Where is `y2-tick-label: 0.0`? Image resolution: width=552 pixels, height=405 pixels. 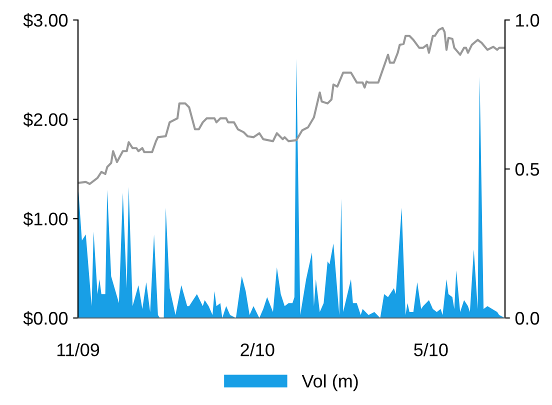
y2-tick-label: 0.0 is located at coordinates (527, 318).